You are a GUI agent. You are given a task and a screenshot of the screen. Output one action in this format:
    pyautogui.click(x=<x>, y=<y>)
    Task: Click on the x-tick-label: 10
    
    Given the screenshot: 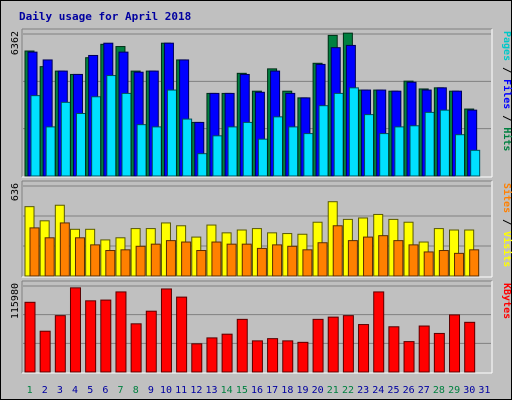 What is the action you would take?
    pyautogui.click(x=166, y=390)
    